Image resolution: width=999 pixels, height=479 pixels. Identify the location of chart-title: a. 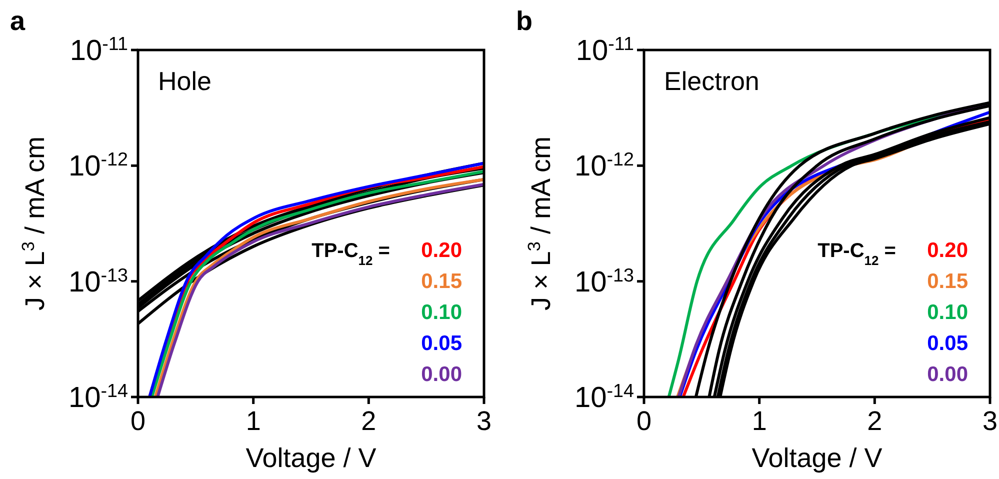
(18, 21).